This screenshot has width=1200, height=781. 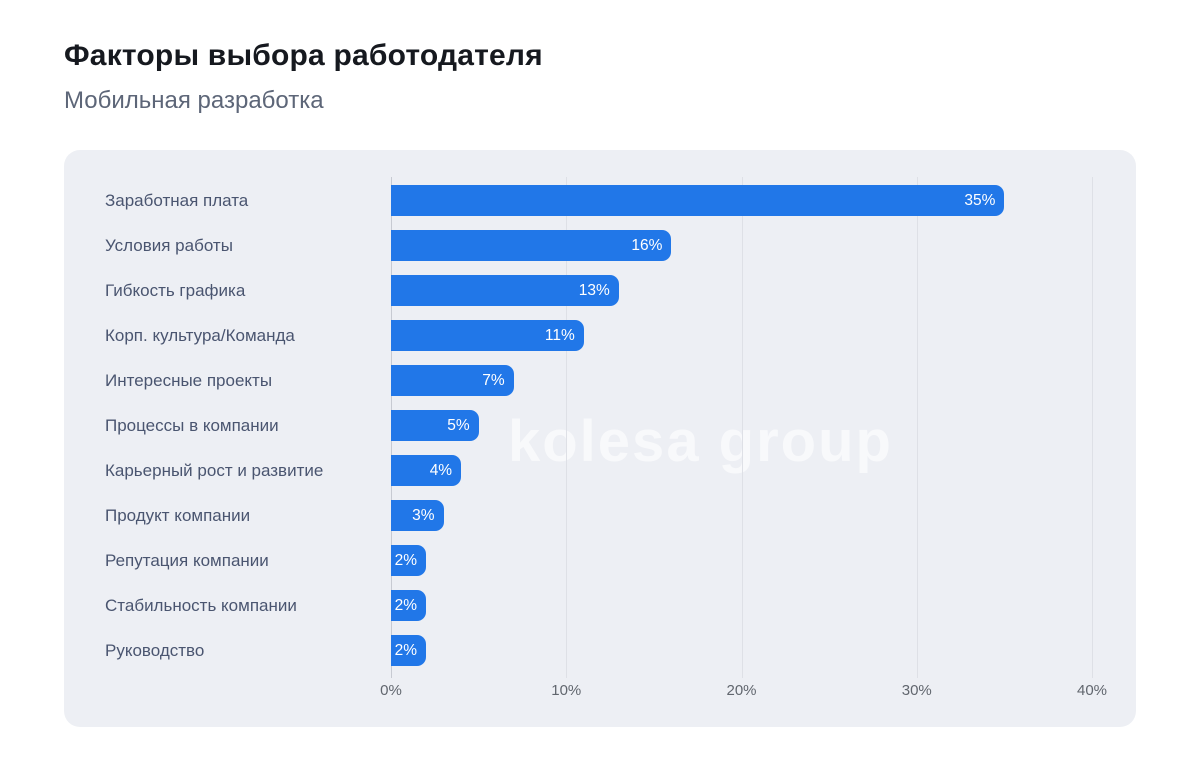 I want to click on bar-row: Стабильность компании 2%, so click(x=600, y=605).